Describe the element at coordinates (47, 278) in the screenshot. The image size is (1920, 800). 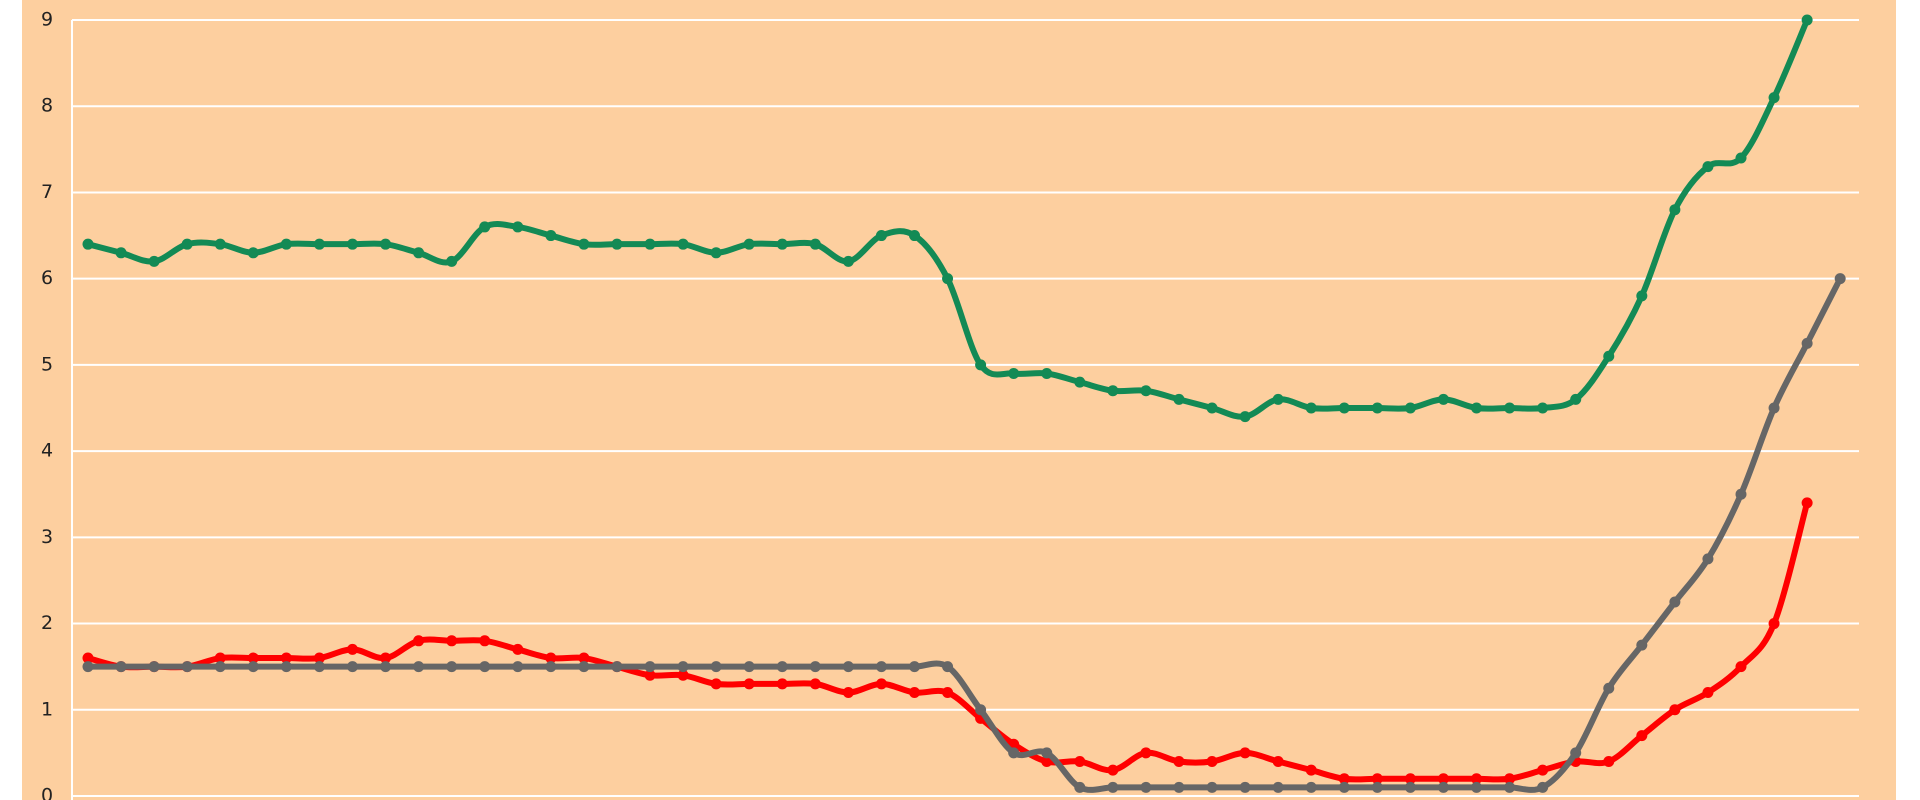
I see `y-tick-label: 6` at that location.